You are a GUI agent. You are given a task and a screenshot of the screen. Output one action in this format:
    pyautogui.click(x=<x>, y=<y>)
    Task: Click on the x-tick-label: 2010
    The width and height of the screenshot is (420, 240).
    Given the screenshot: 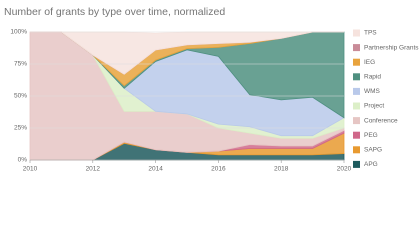 What is the action you would take?
    pyautogui.click(x=30, y=169)
    